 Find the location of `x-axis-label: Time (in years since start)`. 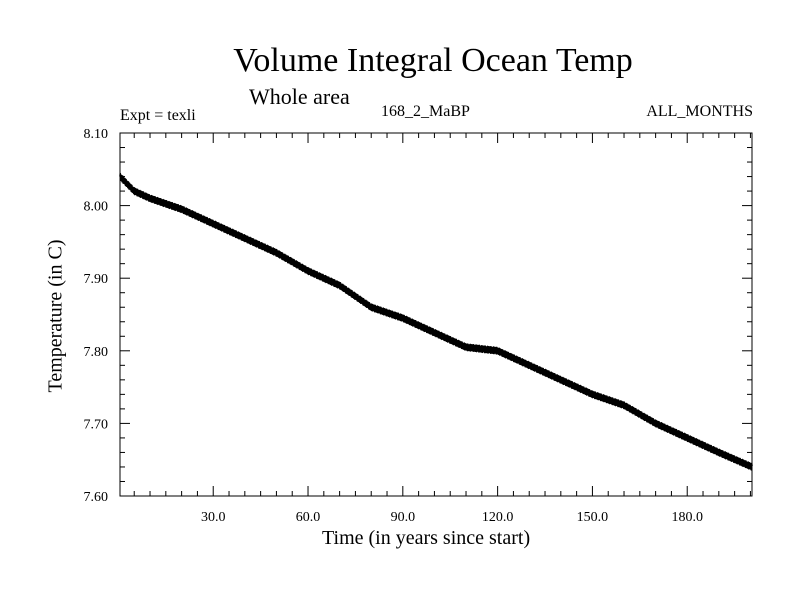

x-axis-label: Time (in years since start) is located at coordinates (426, 538).